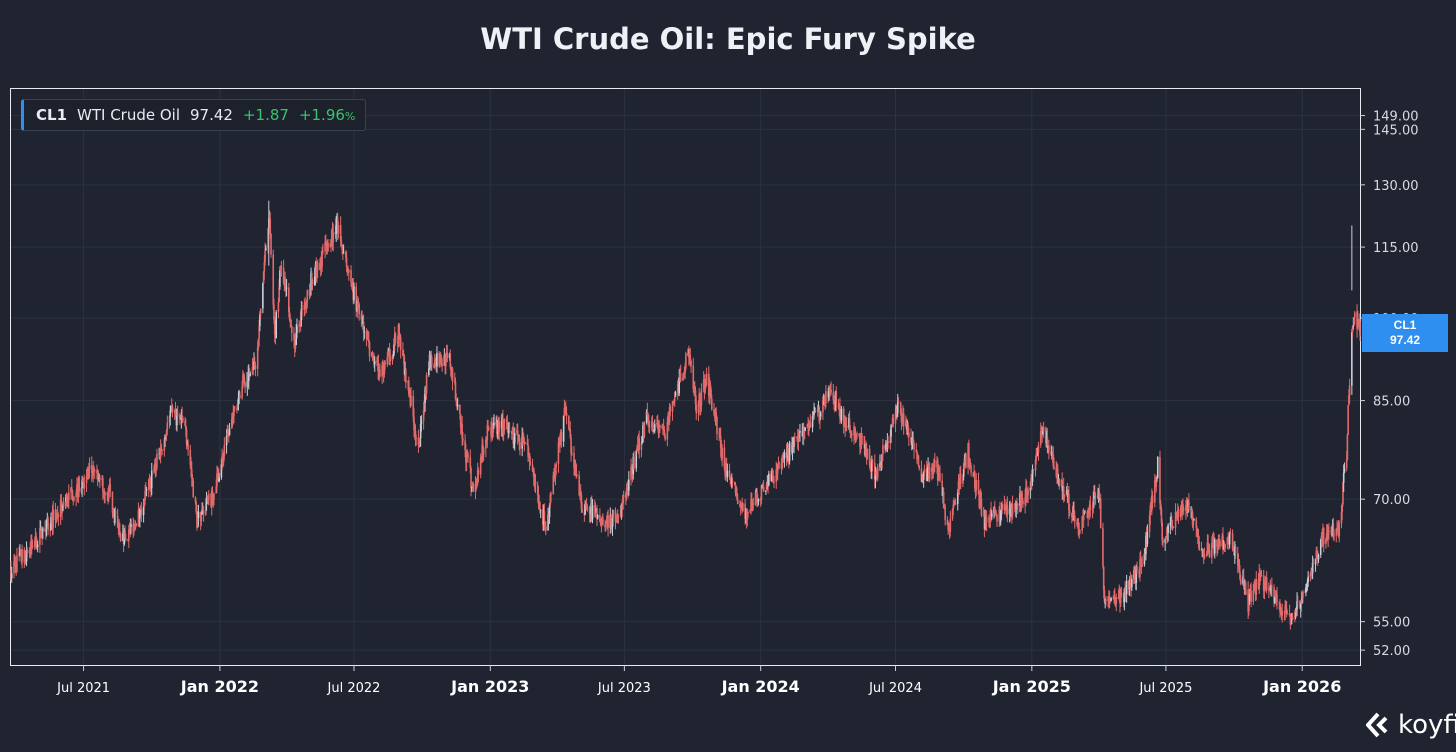 Image resolution: width=1456 pixels, height=752 pixels. I want to click on current-price-tag: CL1 97.42, so click(1405, 333).